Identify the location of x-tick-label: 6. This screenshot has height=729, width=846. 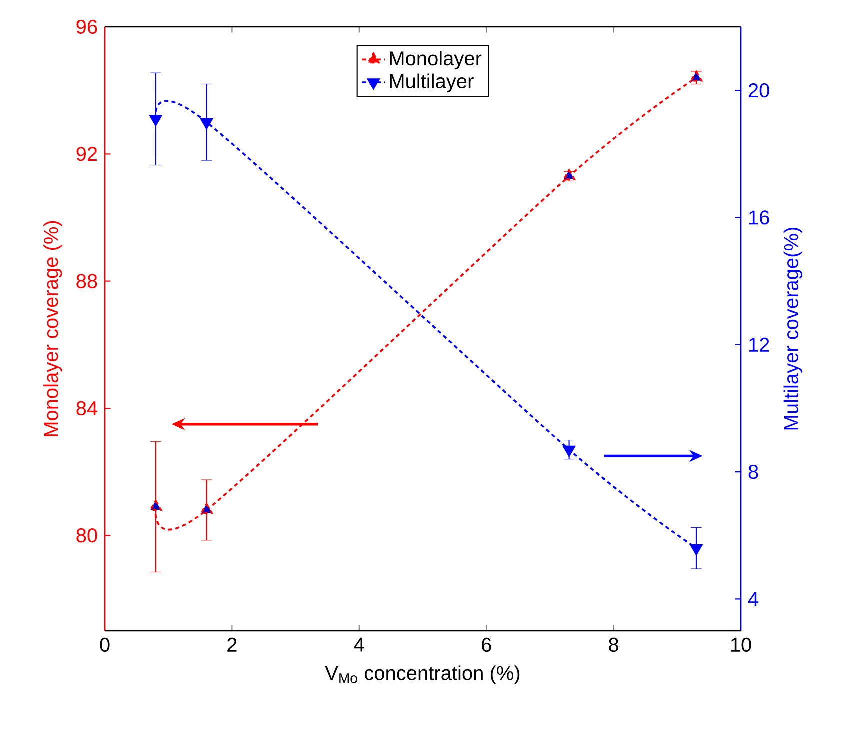
(487, 645).